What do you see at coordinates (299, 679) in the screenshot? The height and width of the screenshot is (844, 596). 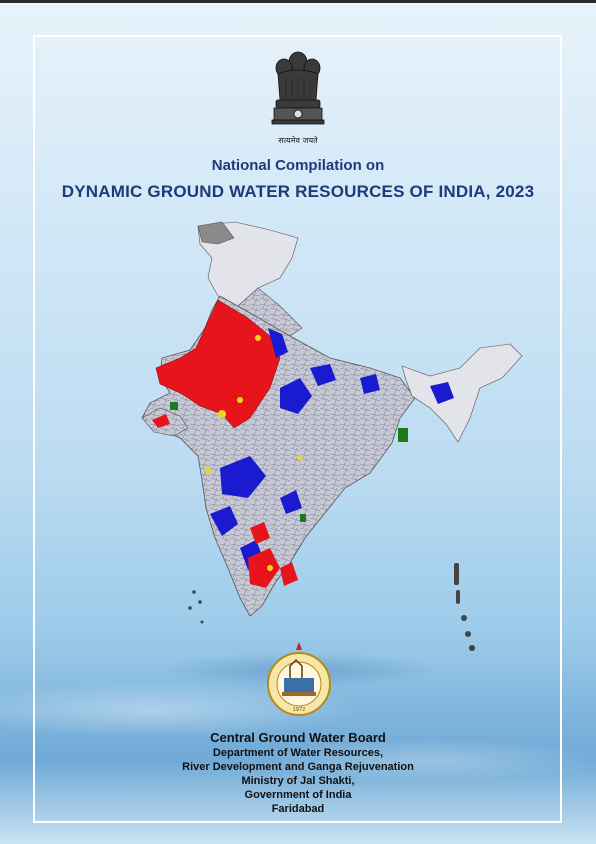 I see `cgwb-seal-icon: 1972` at bounding box center [299, 679].